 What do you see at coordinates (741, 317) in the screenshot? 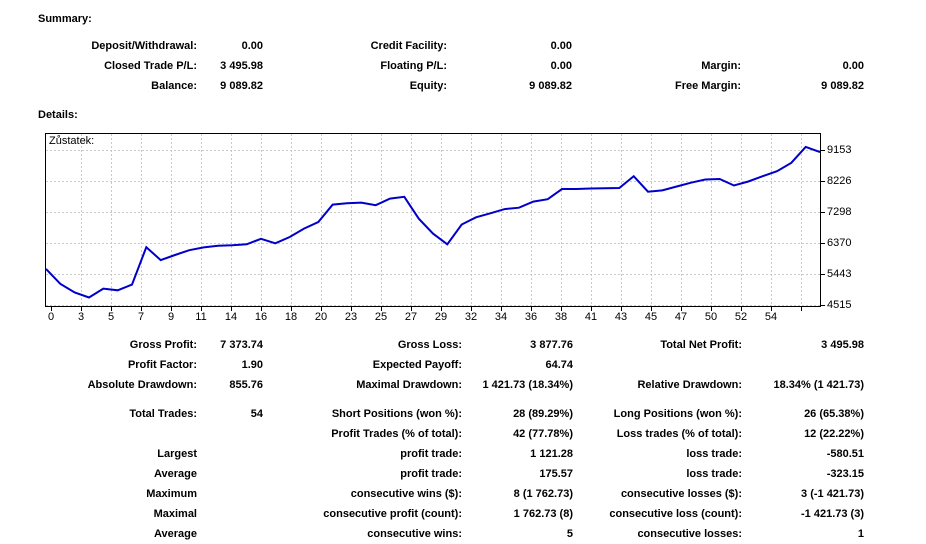
I see `x-axis-tick-label: 52` at bounding box center [741, 317].